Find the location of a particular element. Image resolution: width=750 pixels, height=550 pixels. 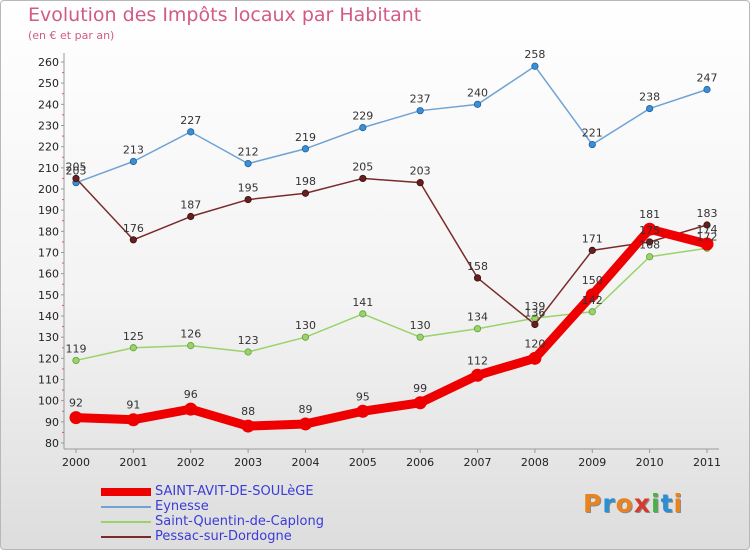

data-label: 195 is located at coordinates (248, 188).